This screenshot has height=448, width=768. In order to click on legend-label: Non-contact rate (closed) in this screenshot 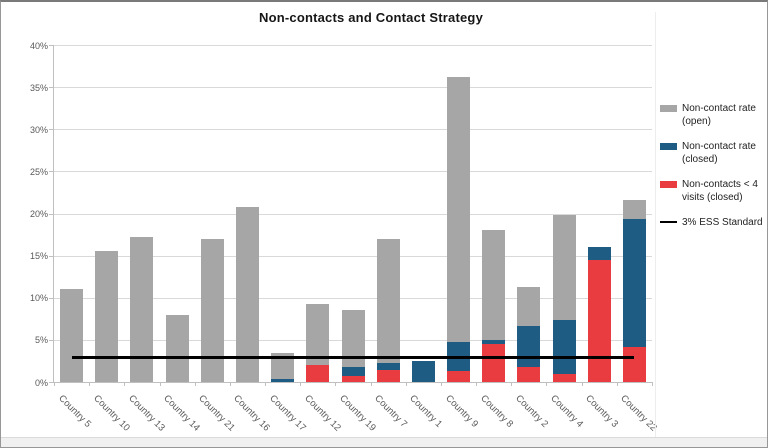, I will do `click(719, 153)`.